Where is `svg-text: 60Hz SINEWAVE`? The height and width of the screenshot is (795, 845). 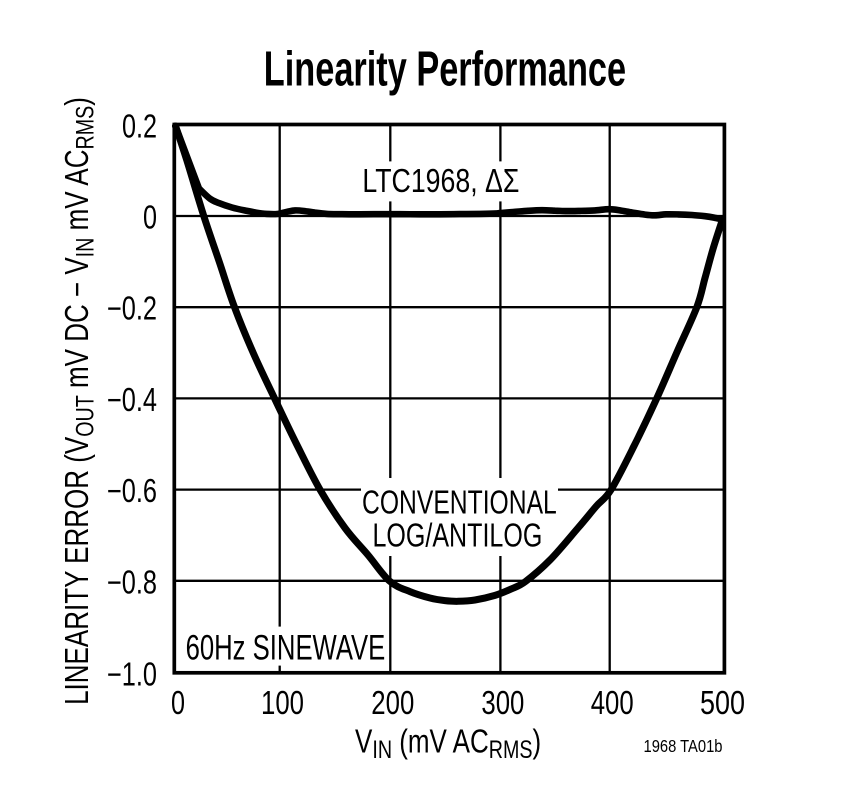 svg-text: 60Hz SINEWAVE is located at coordinates (286, 647).